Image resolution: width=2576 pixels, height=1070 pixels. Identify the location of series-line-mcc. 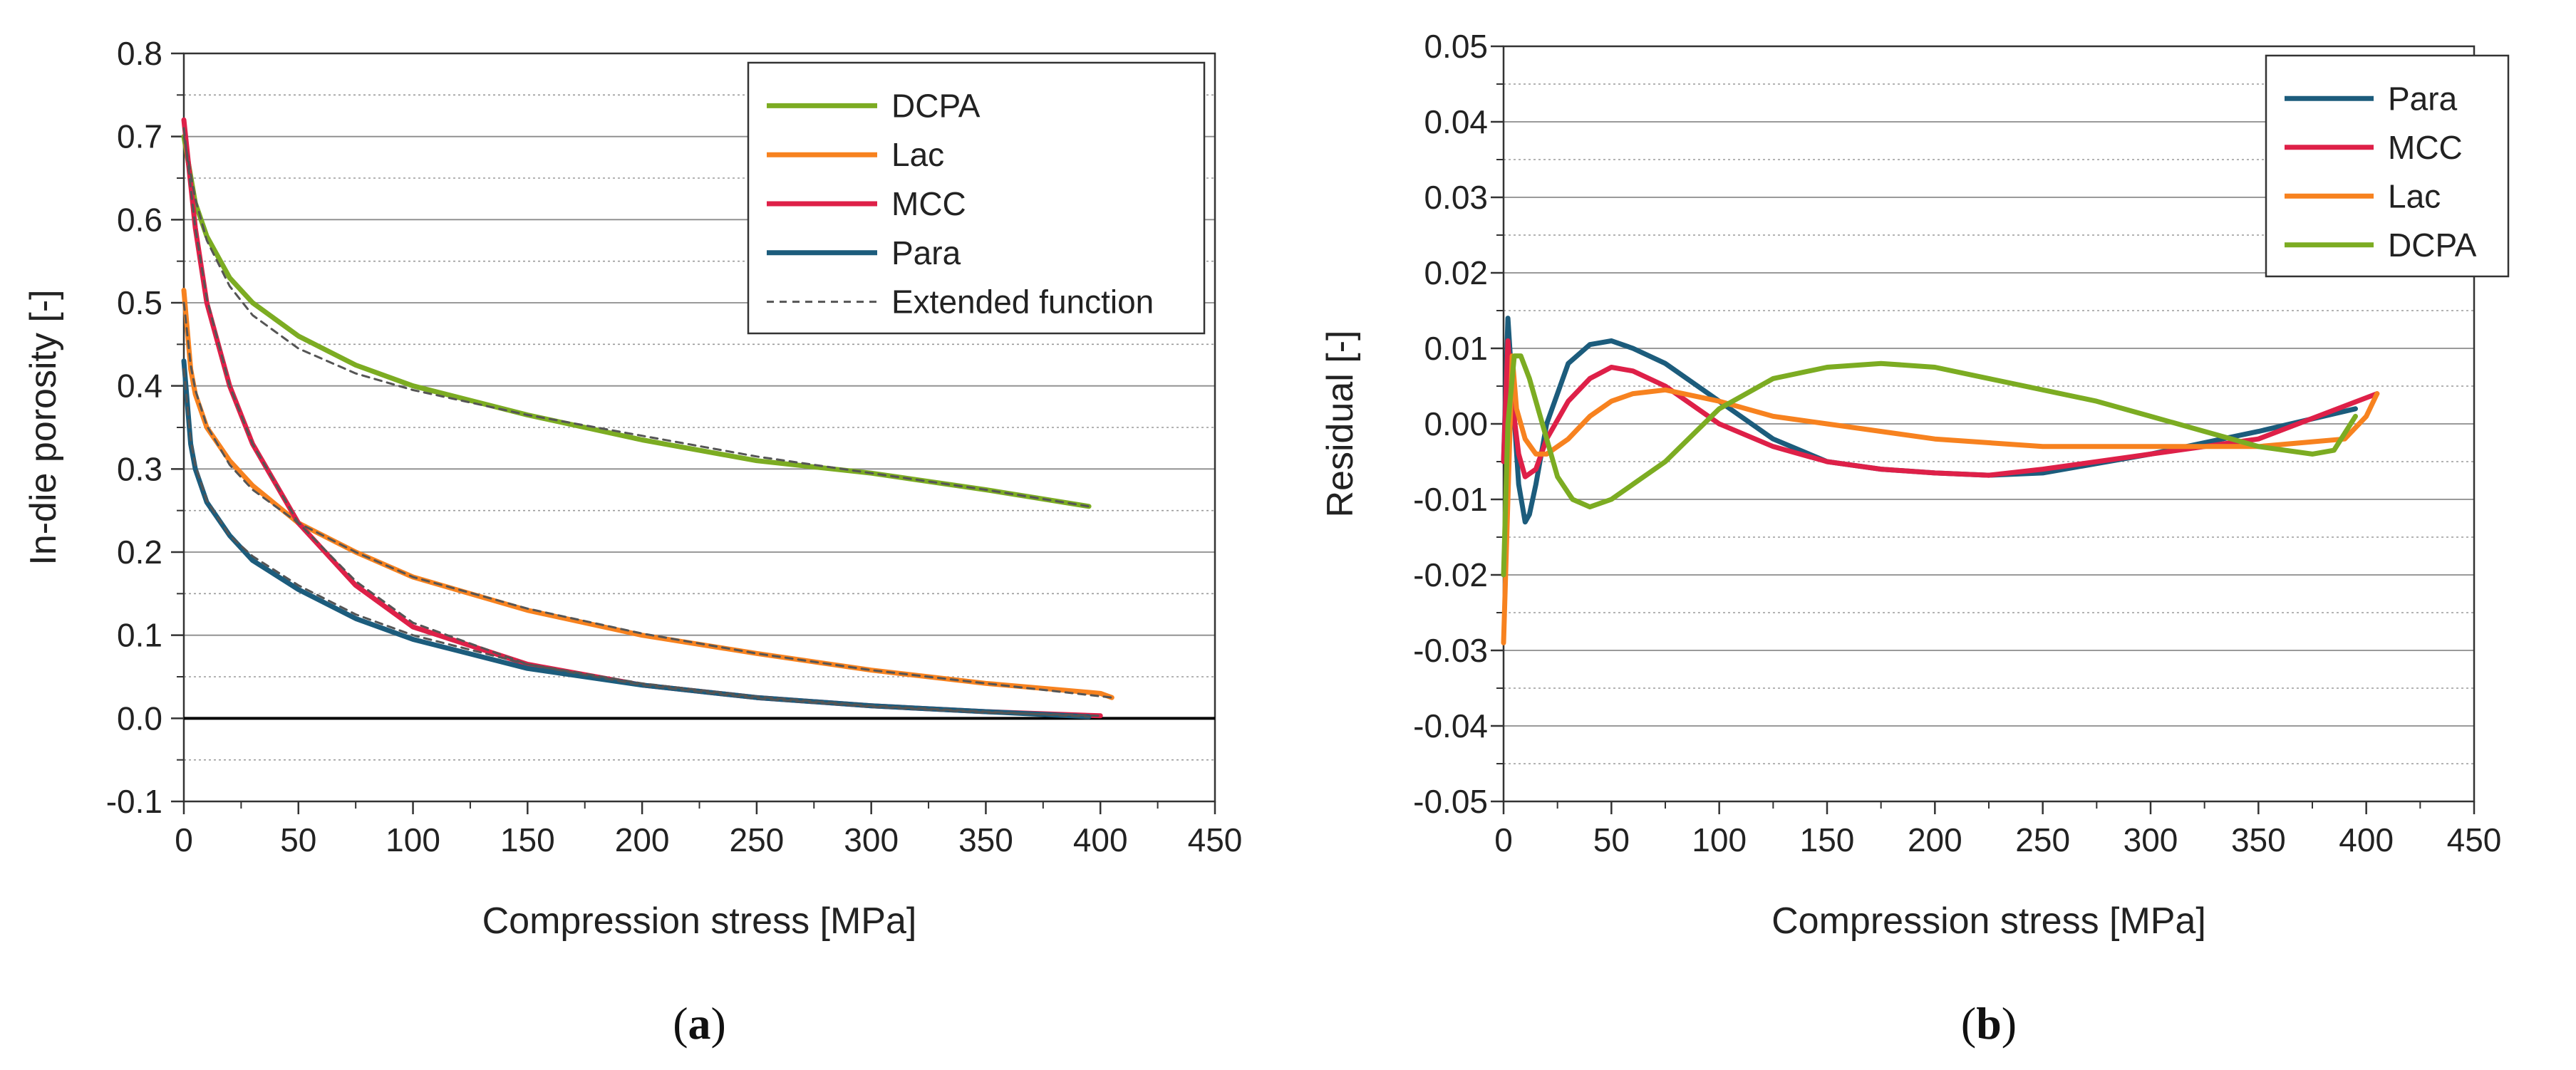
(1941, 408).